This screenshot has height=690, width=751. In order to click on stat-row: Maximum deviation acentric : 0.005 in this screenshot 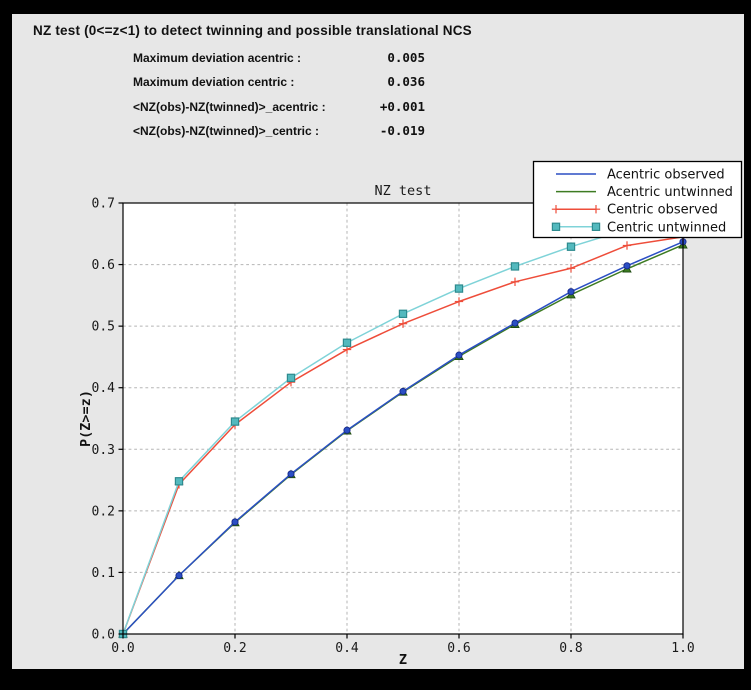, I will do `click(279, 62)`.